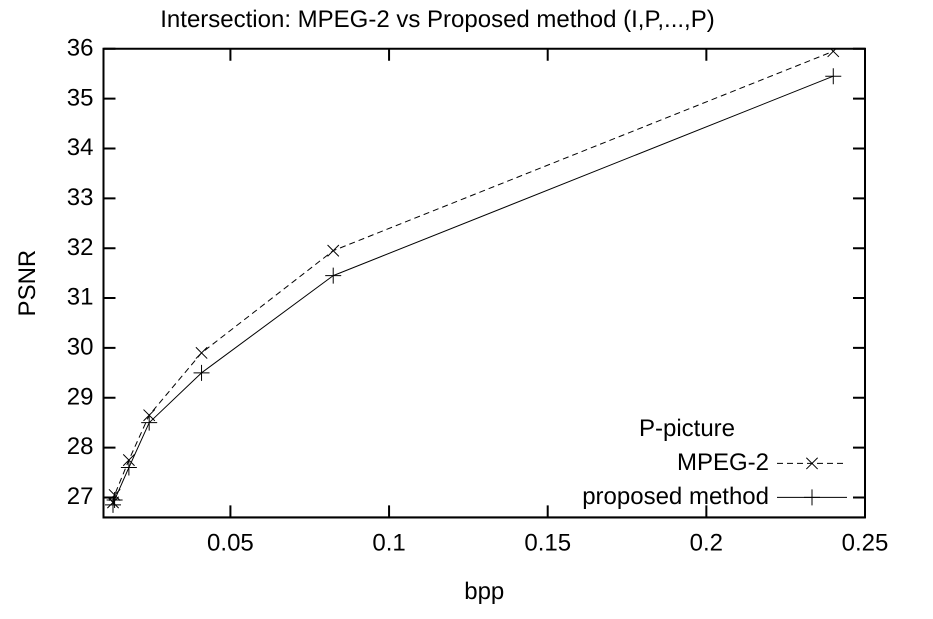 The height and width of the screenshot is (619, 933). What do you see at coordinates (230, 542) in the screenshot?
I see `x-tick-label: 0.05` at bounding box center [230, 542].